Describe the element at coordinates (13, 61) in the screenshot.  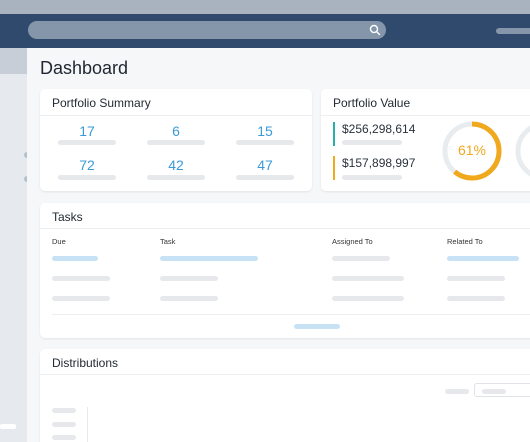
I see `sidebar-active-item` at that location.